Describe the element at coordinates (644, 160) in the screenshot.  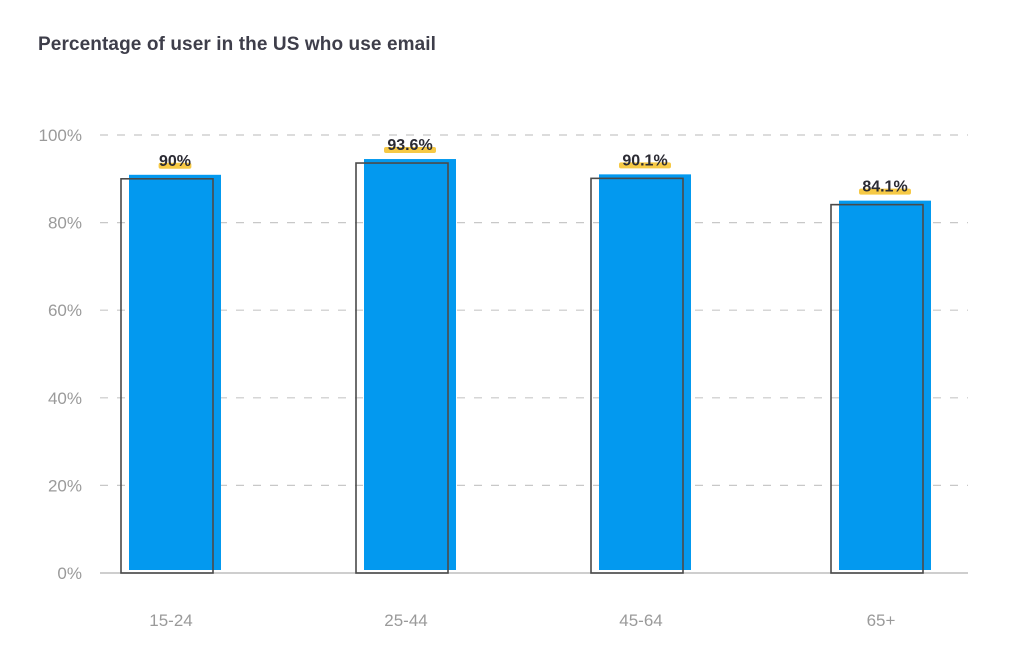
I see `data-label: 90.1%` at that location.